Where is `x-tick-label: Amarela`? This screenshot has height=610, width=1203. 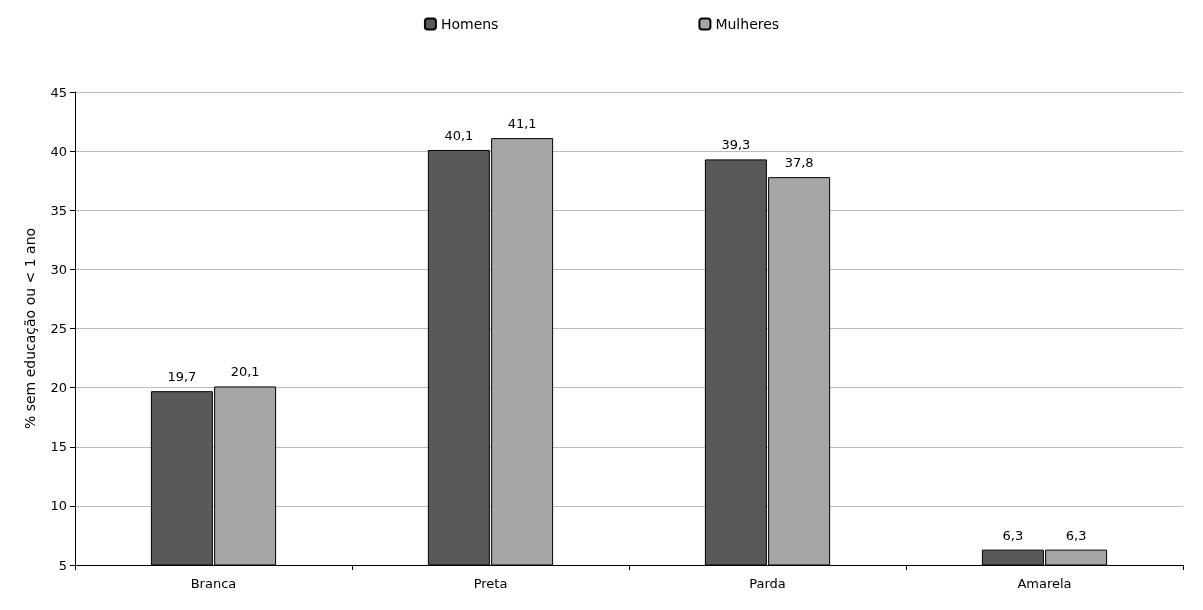 x-tick-label: Amarela is located at coordinates (1044, 583).